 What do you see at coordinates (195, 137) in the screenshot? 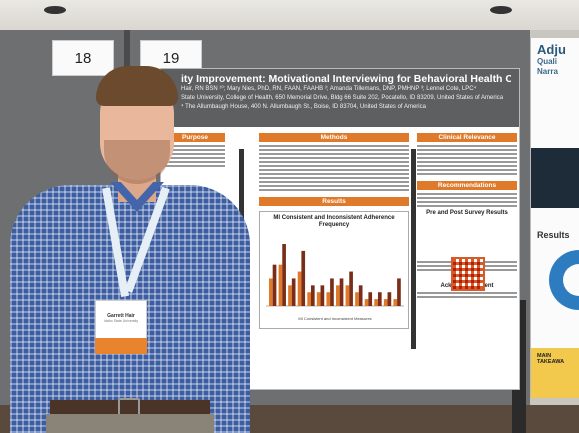
I see `section-heading-purpose: Purpose` at bounding box center [195, 137].